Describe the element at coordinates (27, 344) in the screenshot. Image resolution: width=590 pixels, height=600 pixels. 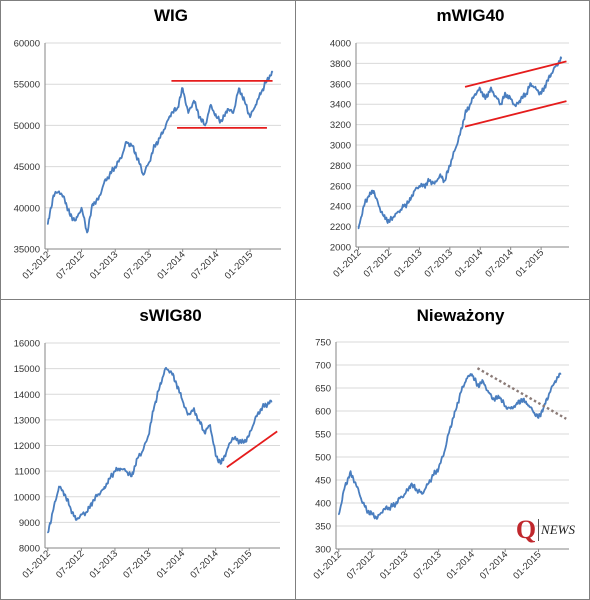
I see `y-tick-label: 16000` at that location.